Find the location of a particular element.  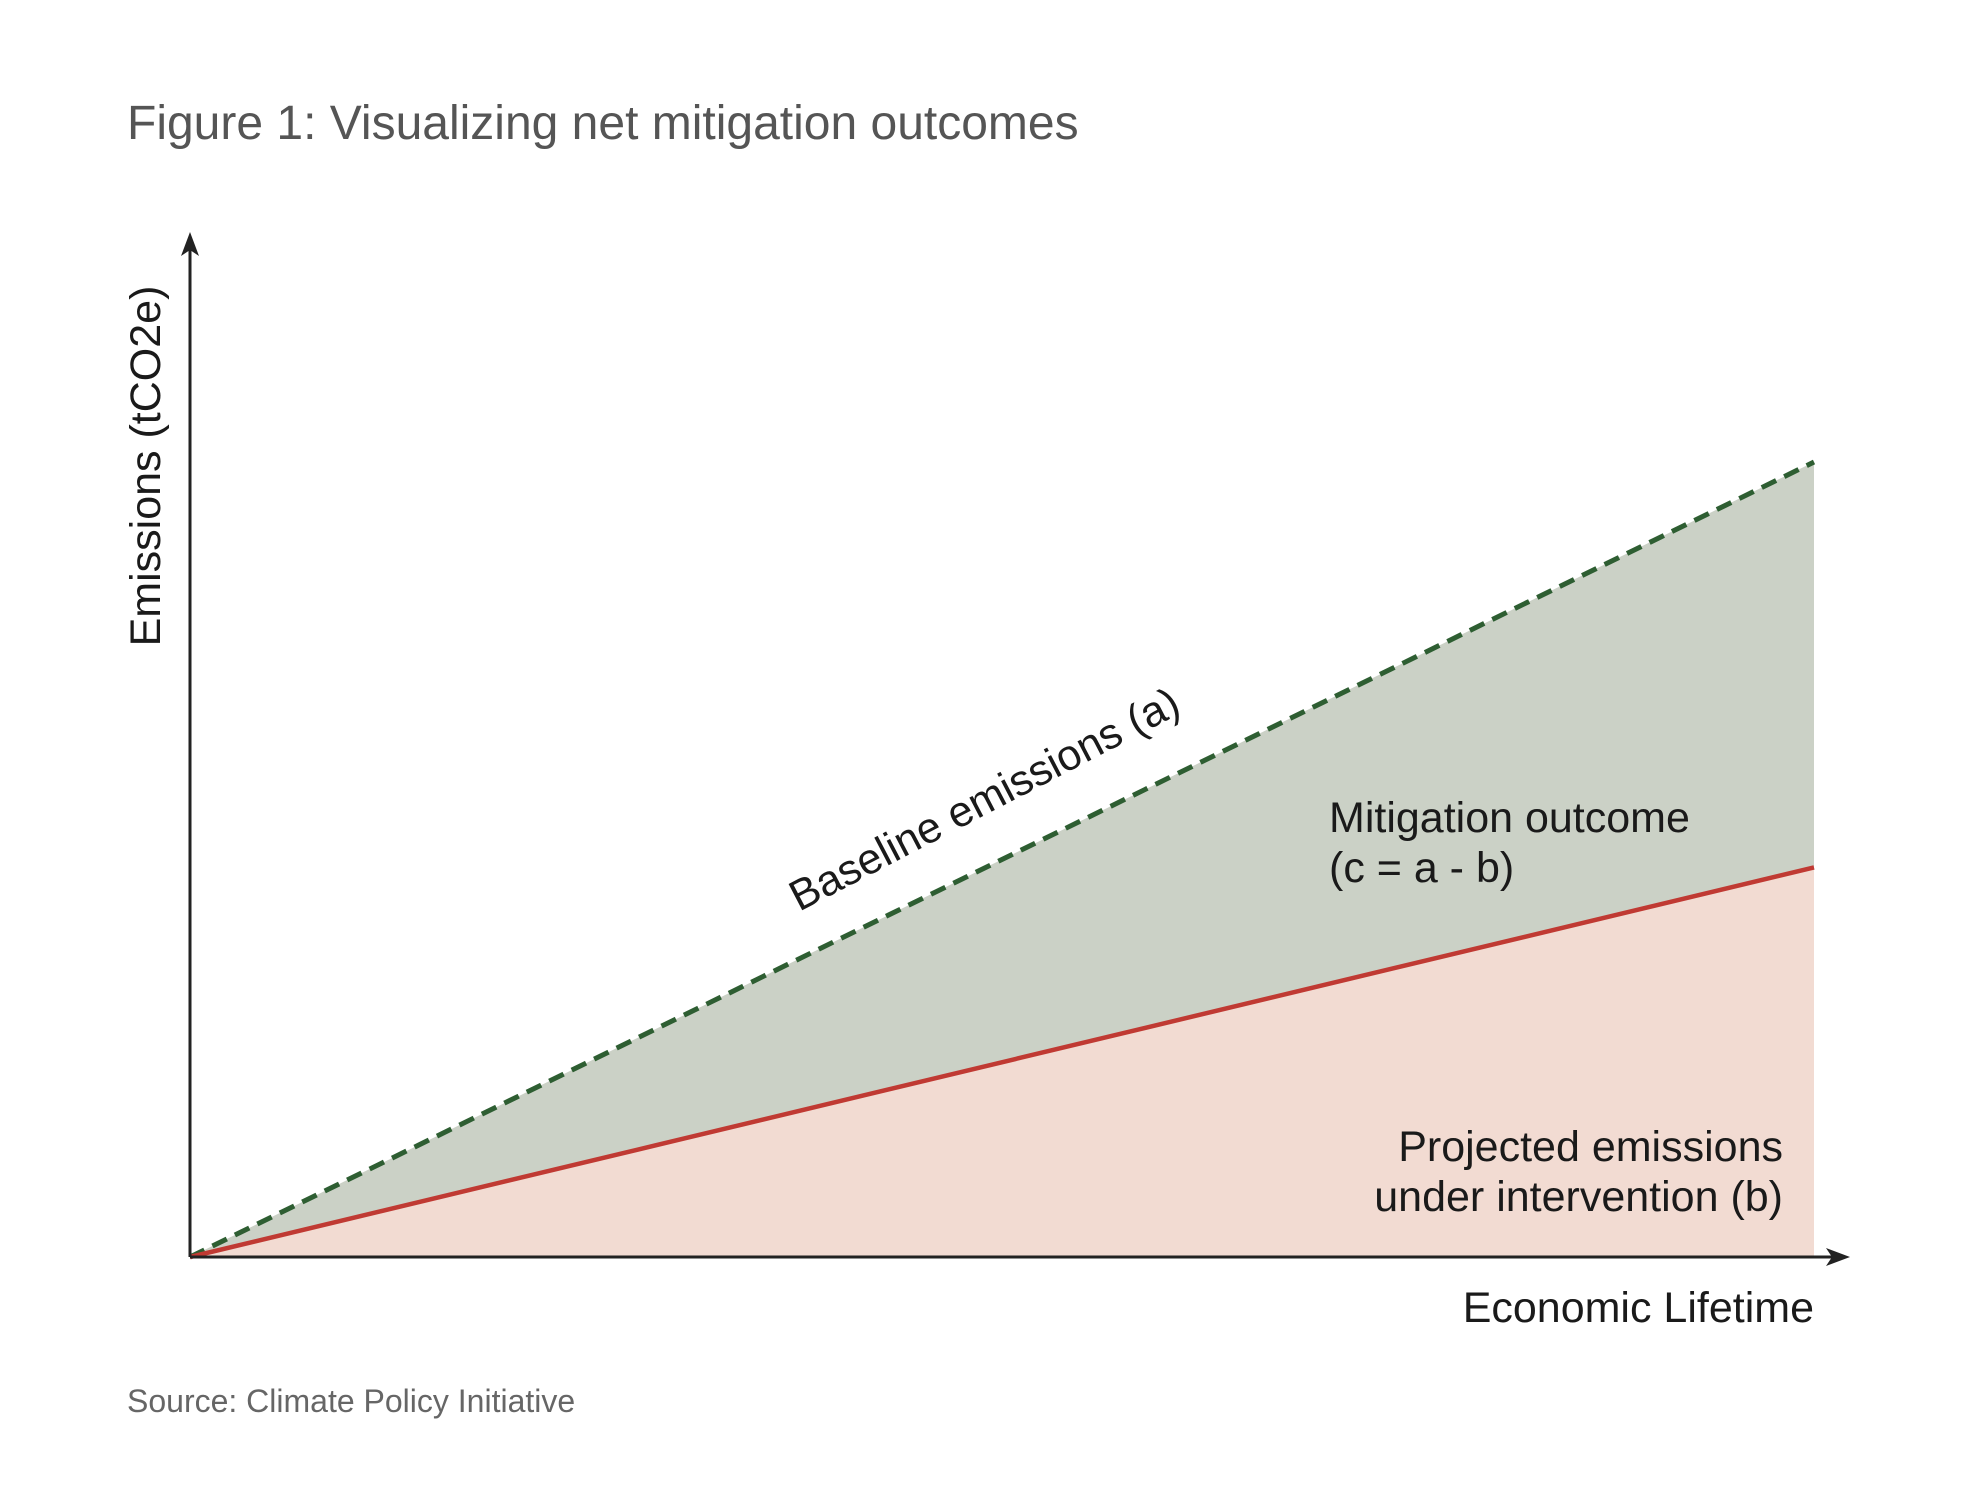

mitigation-label-line2: (c = a - b) is located at coordinates (1421, 868).